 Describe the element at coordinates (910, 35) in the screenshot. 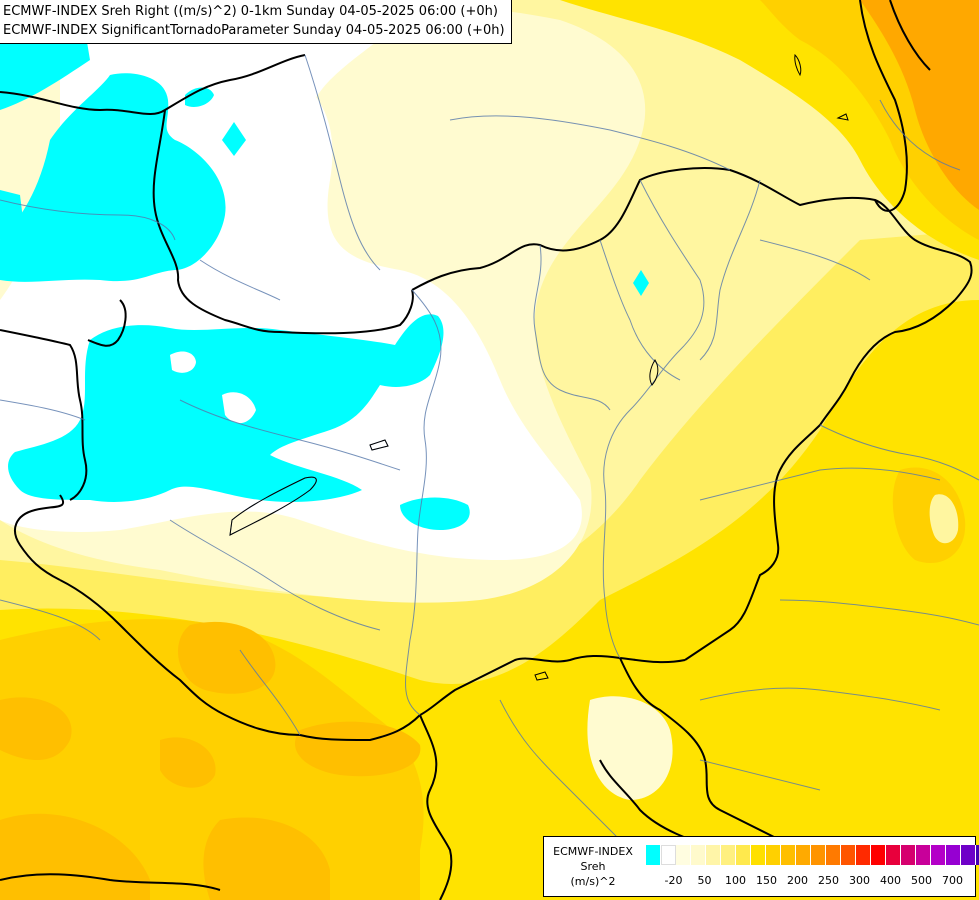

I see `border-romania-east` at that location.